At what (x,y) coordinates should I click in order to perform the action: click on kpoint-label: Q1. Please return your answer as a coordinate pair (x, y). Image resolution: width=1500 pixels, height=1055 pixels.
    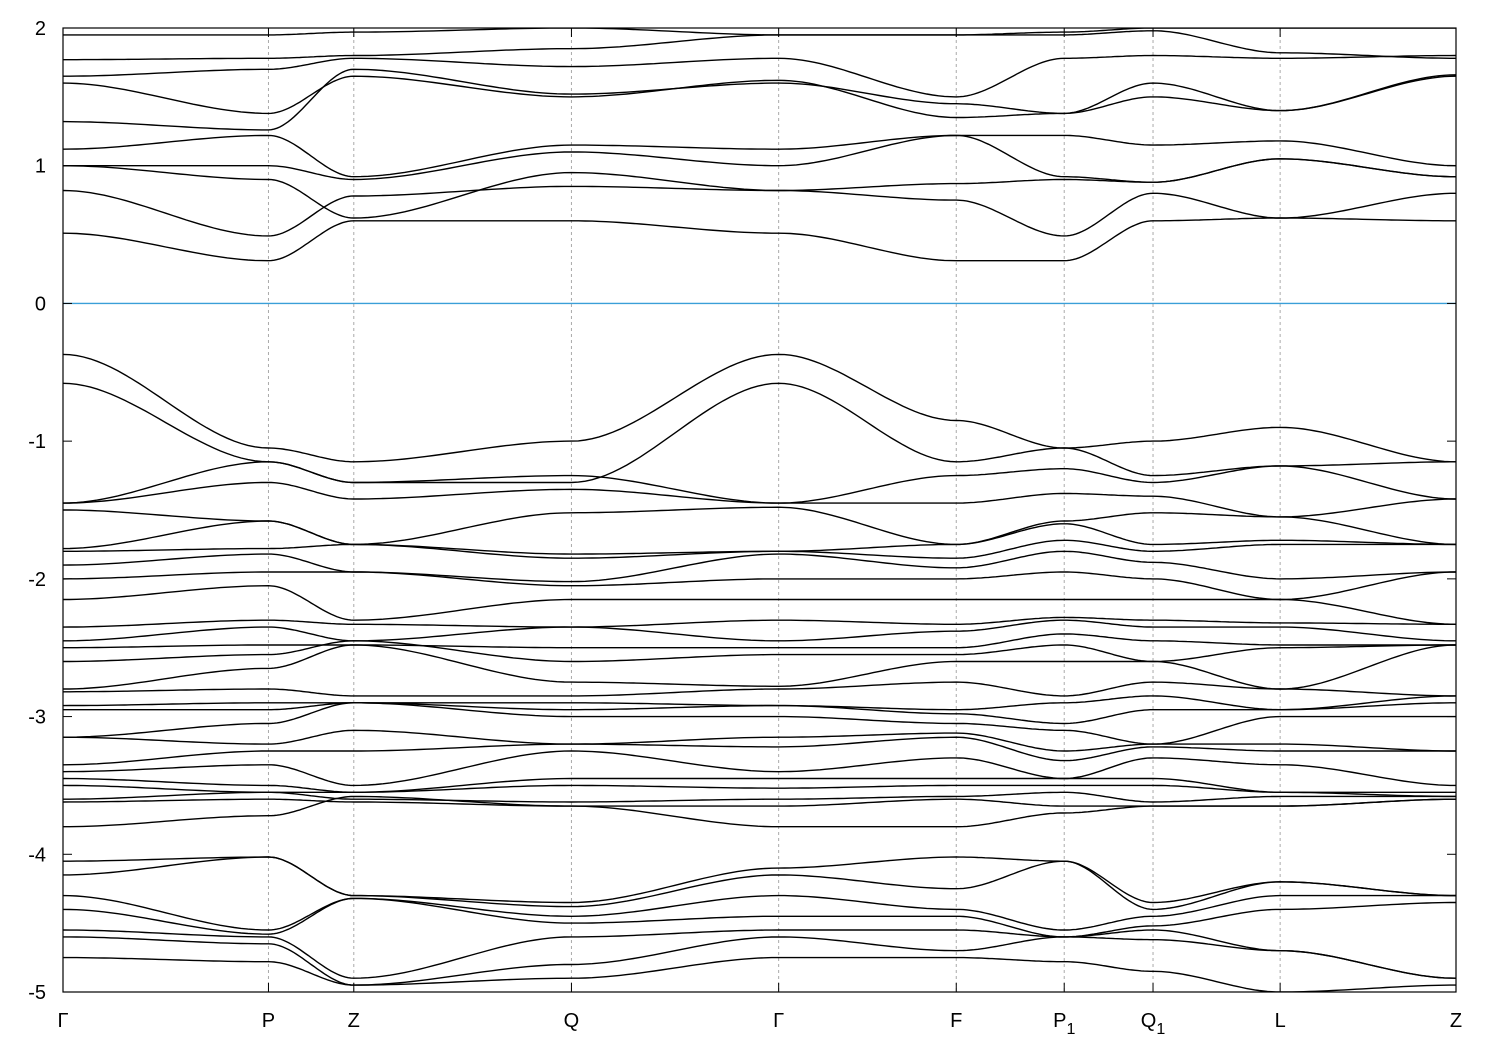
    Looking at the image, I should click on (1153, 1024).